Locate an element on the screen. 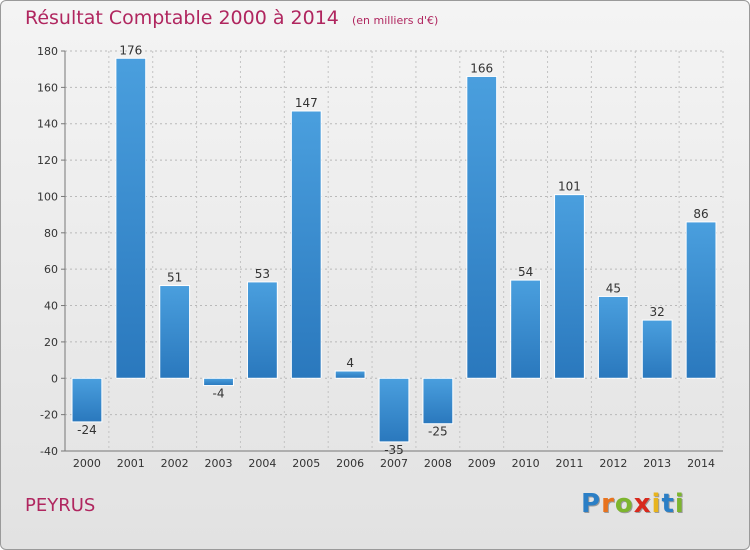  data-label-2005: 147 is located at coordinates (306, 103).